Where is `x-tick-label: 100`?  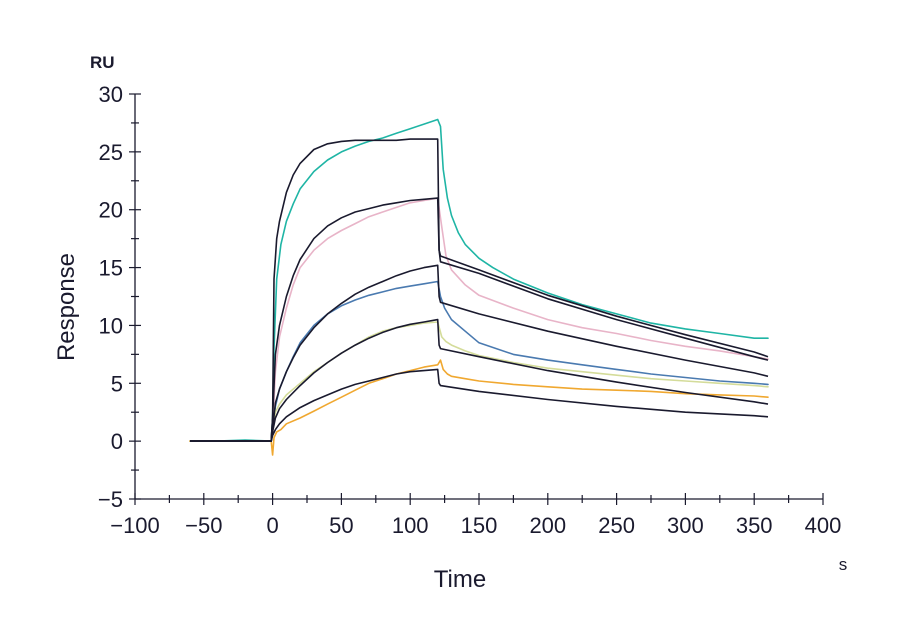 x-tick-label: 100 is located at coordinates (410, 525).